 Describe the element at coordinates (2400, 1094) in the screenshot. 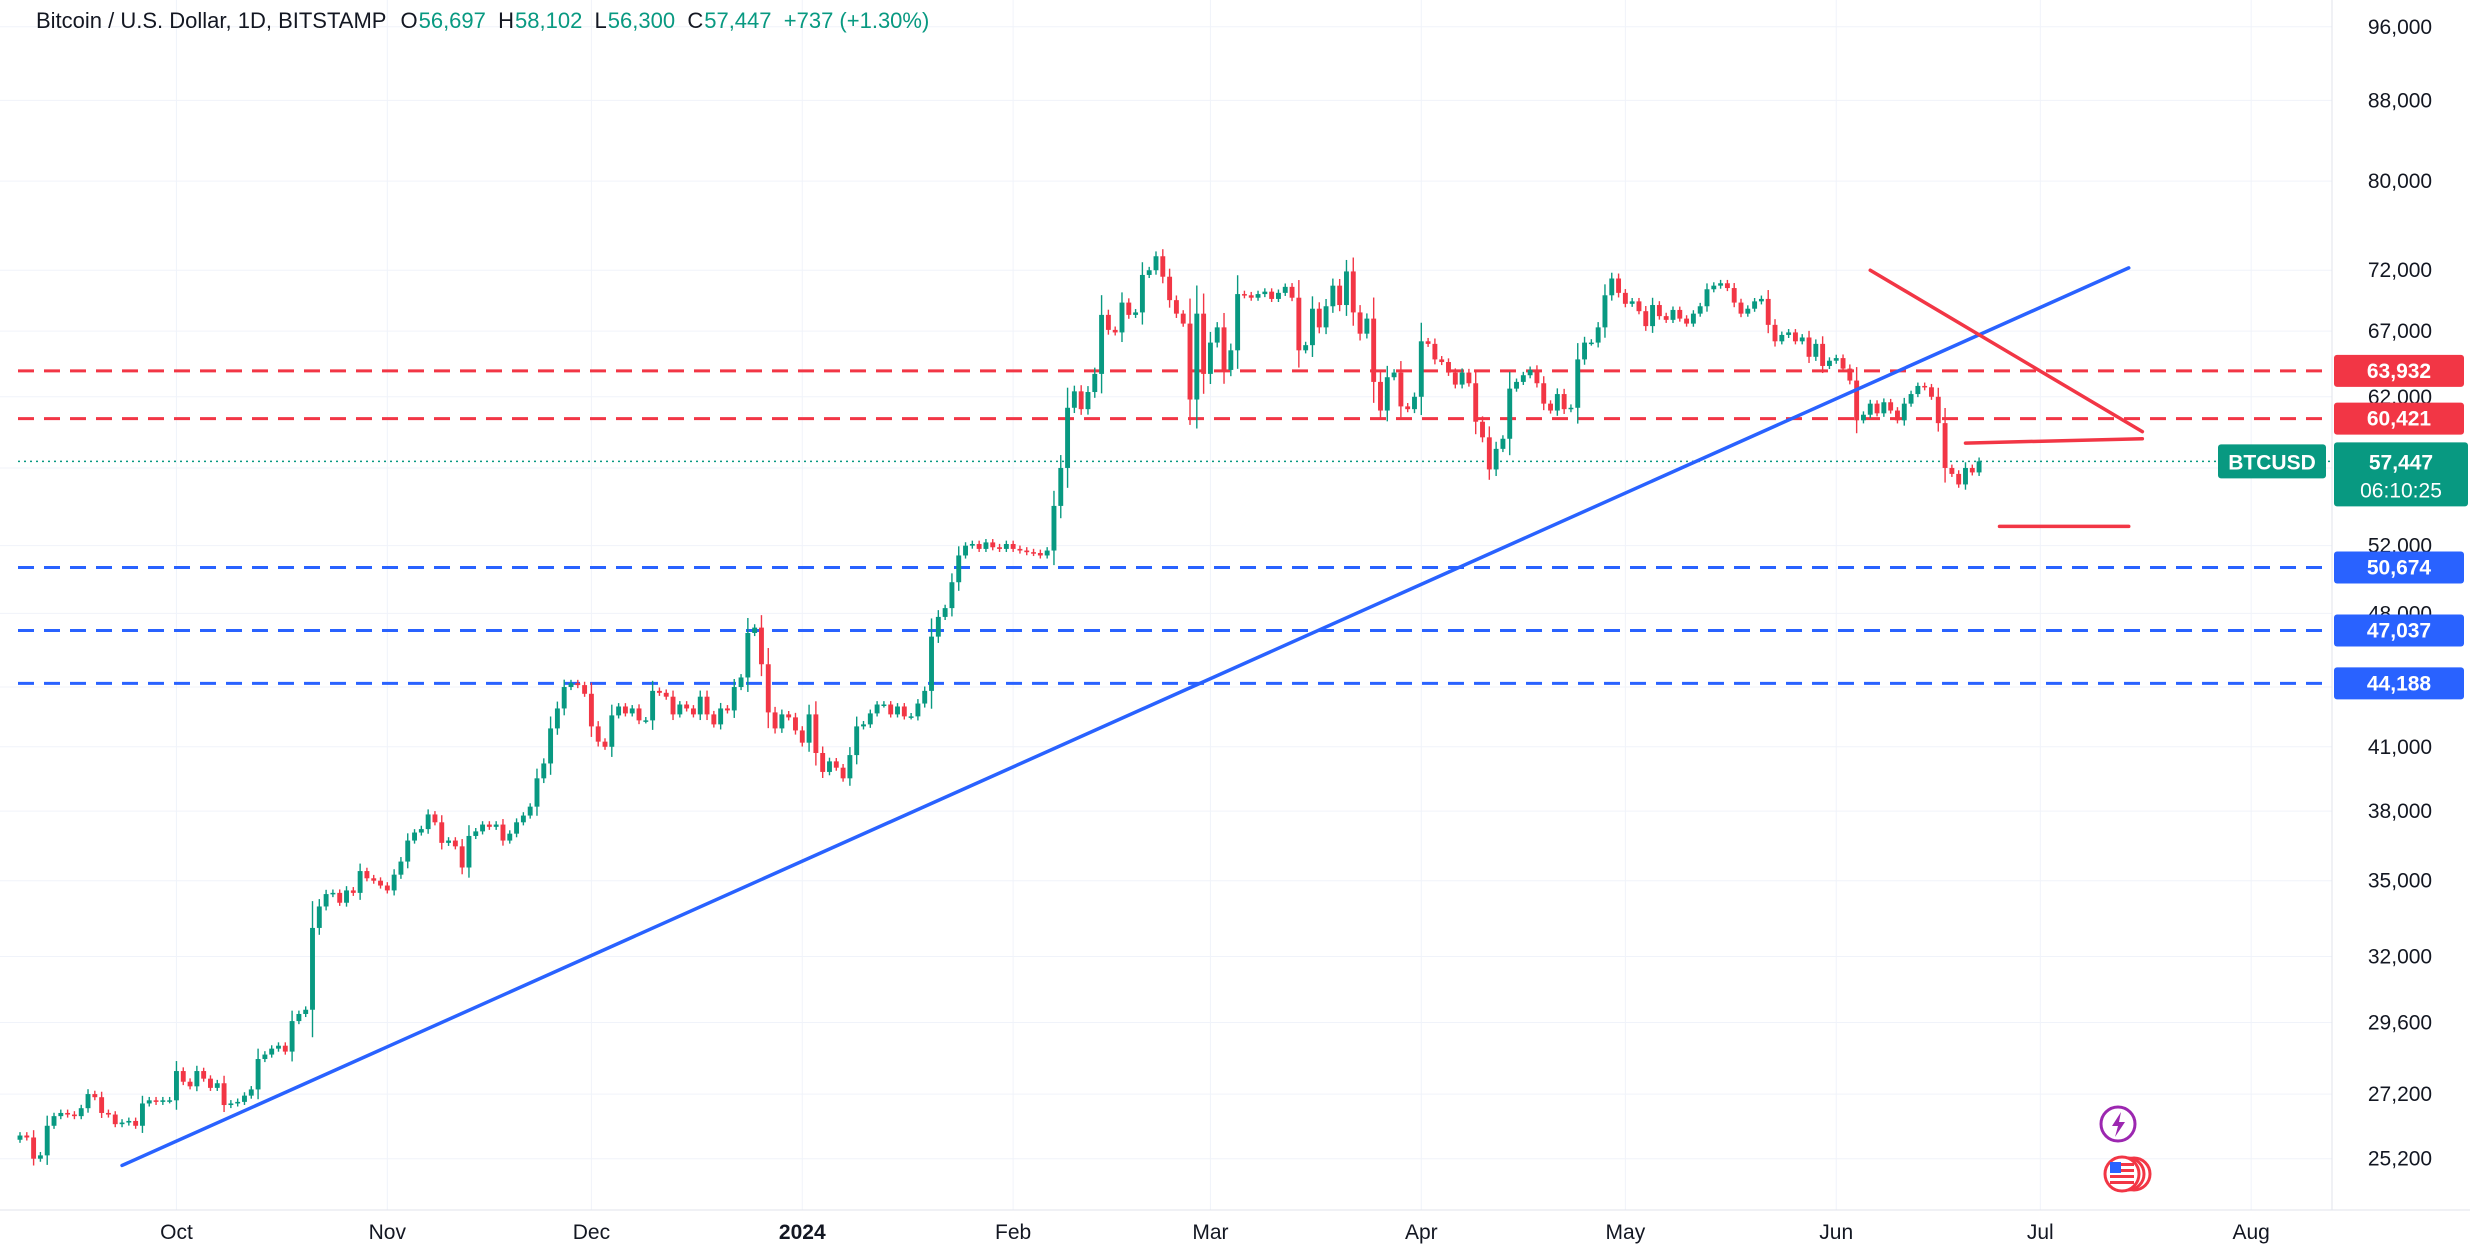

I see `price-tick-label: 27,200` at that location.